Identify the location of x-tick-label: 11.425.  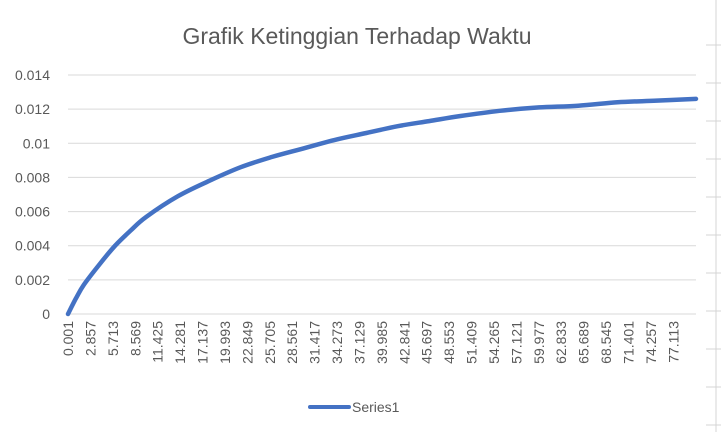
(158, 342).